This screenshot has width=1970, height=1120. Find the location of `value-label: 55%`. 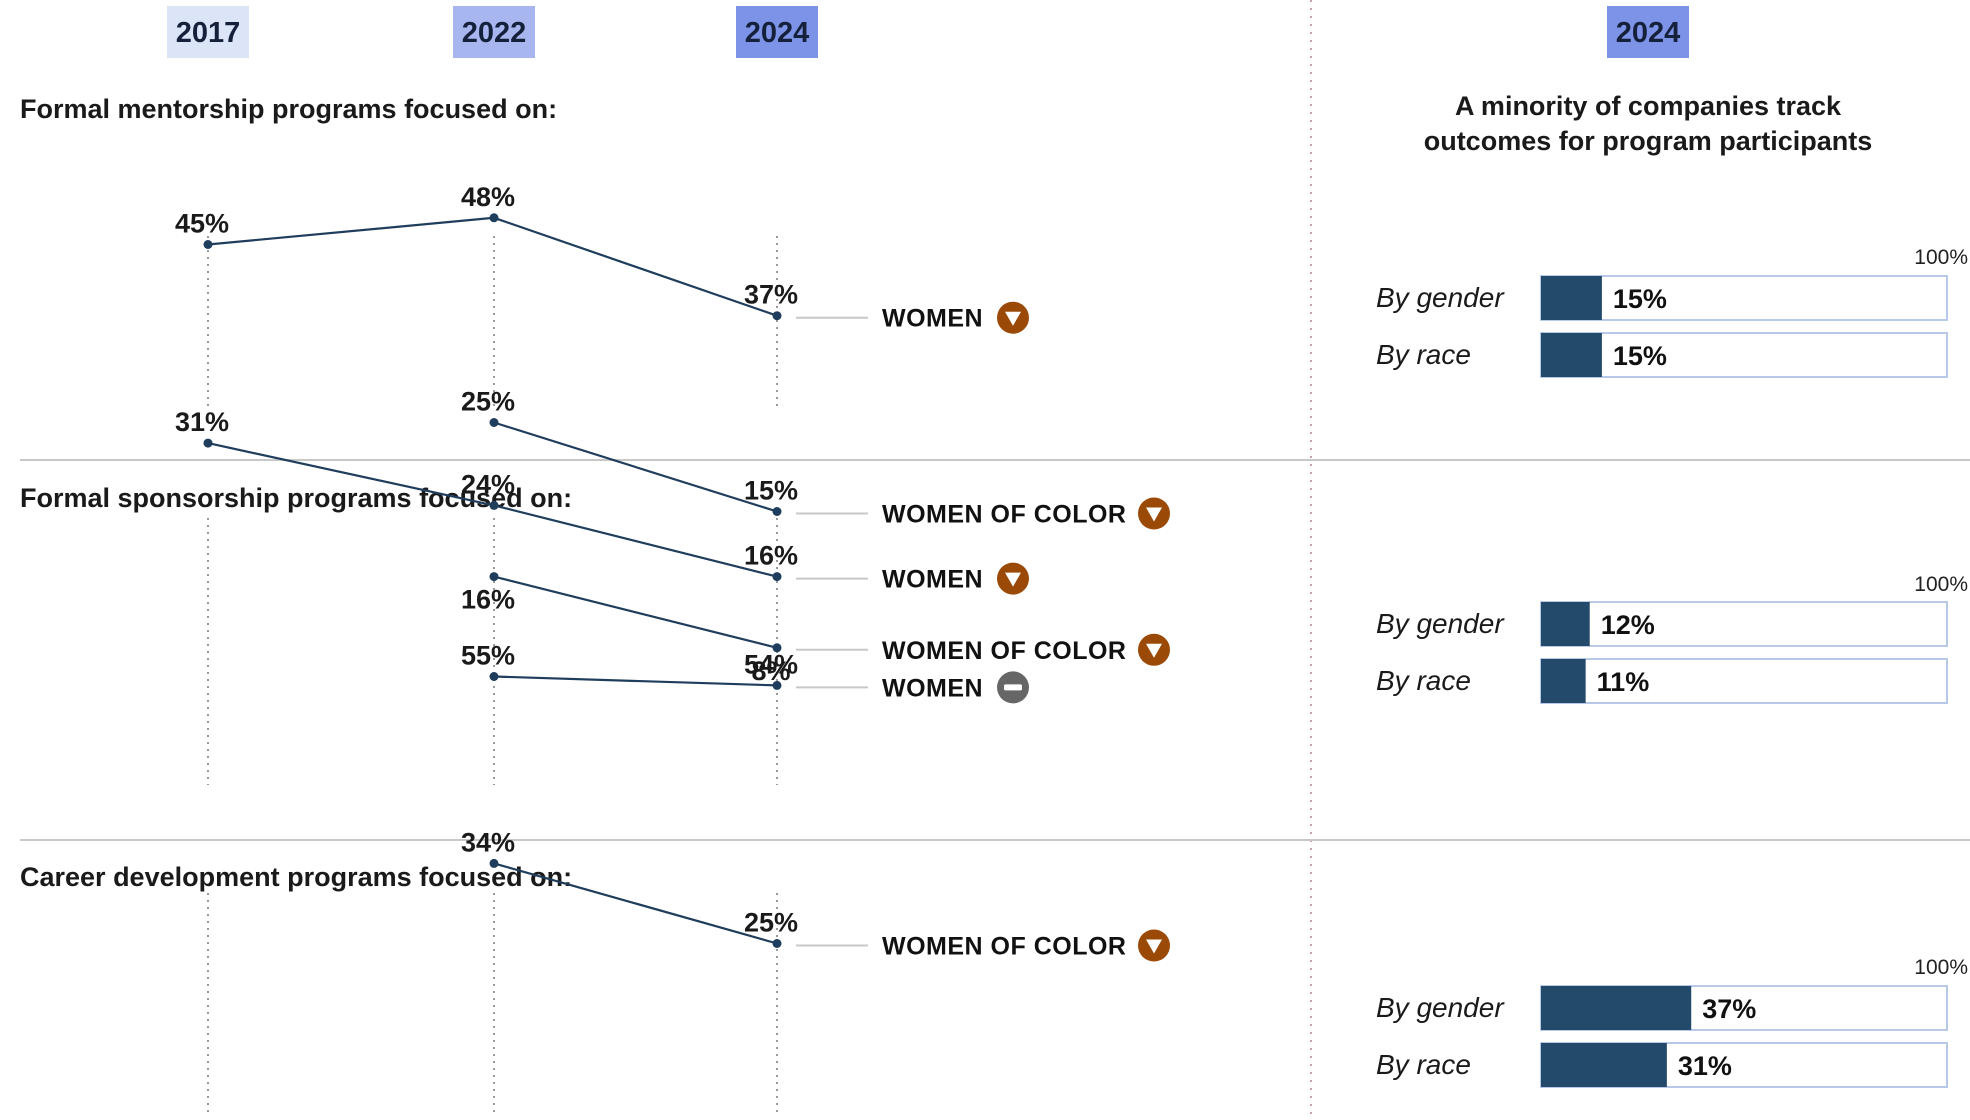

value-label: 55% is located at coordinates (488, 656).